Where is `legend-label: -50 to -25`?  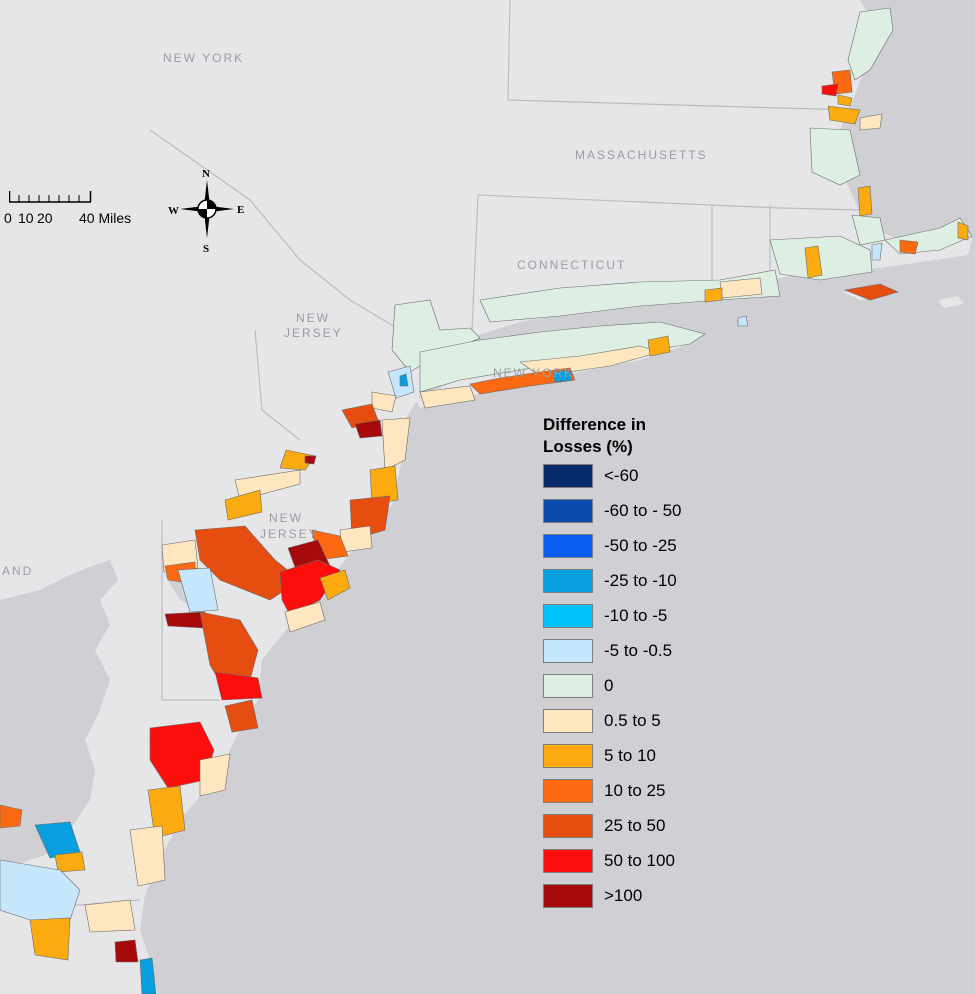 legend-label: -50 to -25 is located at coordinates (640, 545).